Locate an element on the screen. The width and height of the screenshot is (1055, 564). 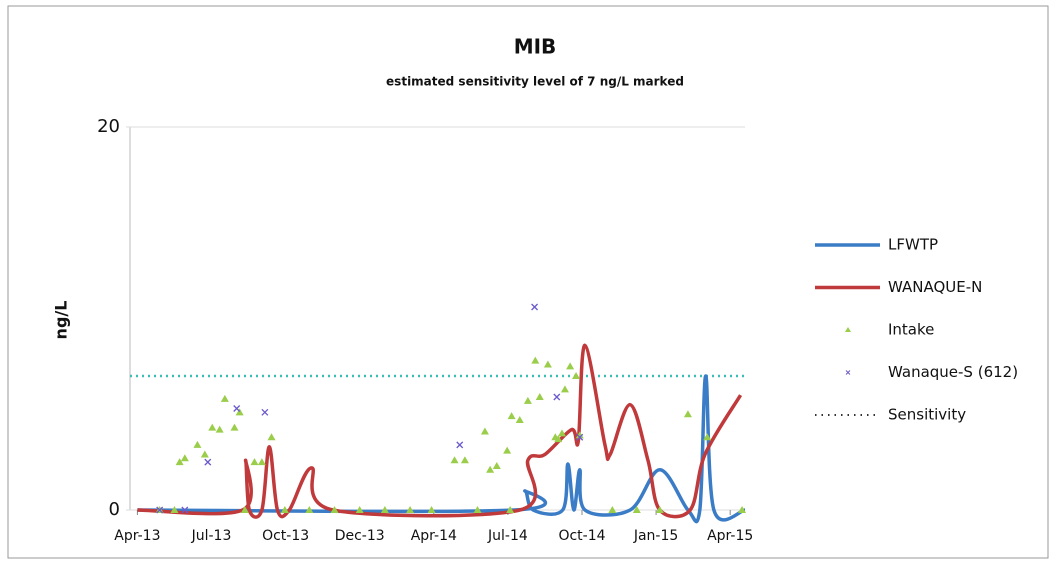
legend-label: WANAQUE-N is located at coordinates (935, 287).